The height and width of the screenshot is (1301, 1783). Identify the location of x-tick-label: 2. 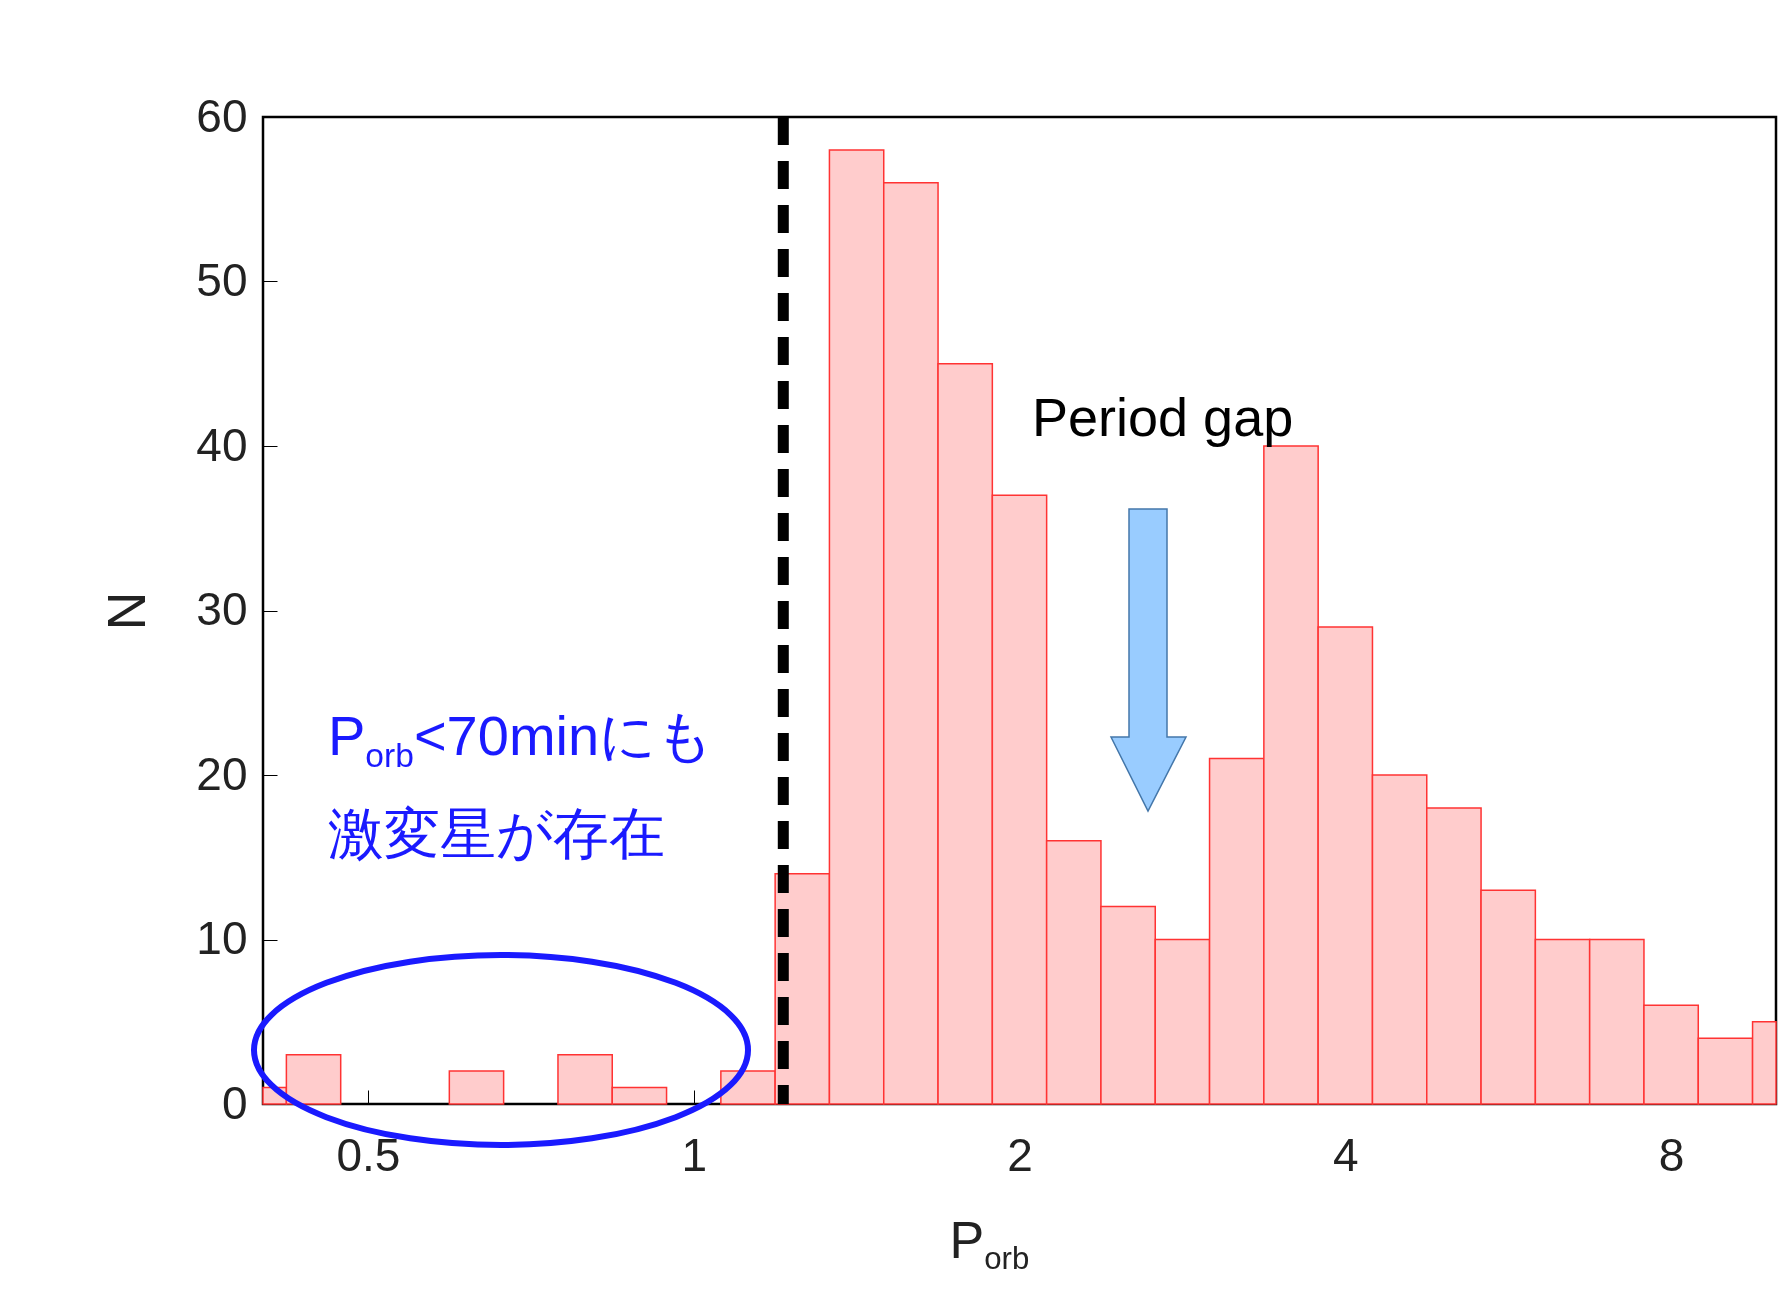
(1020, 1154).